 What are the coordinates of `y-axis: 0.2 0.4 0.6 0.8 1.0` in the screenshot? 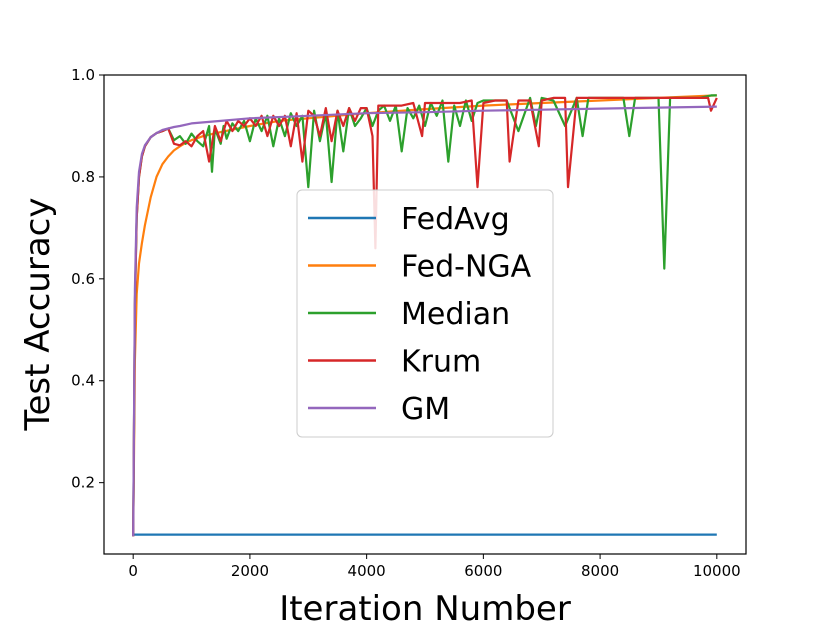 It's located at (87, 279).